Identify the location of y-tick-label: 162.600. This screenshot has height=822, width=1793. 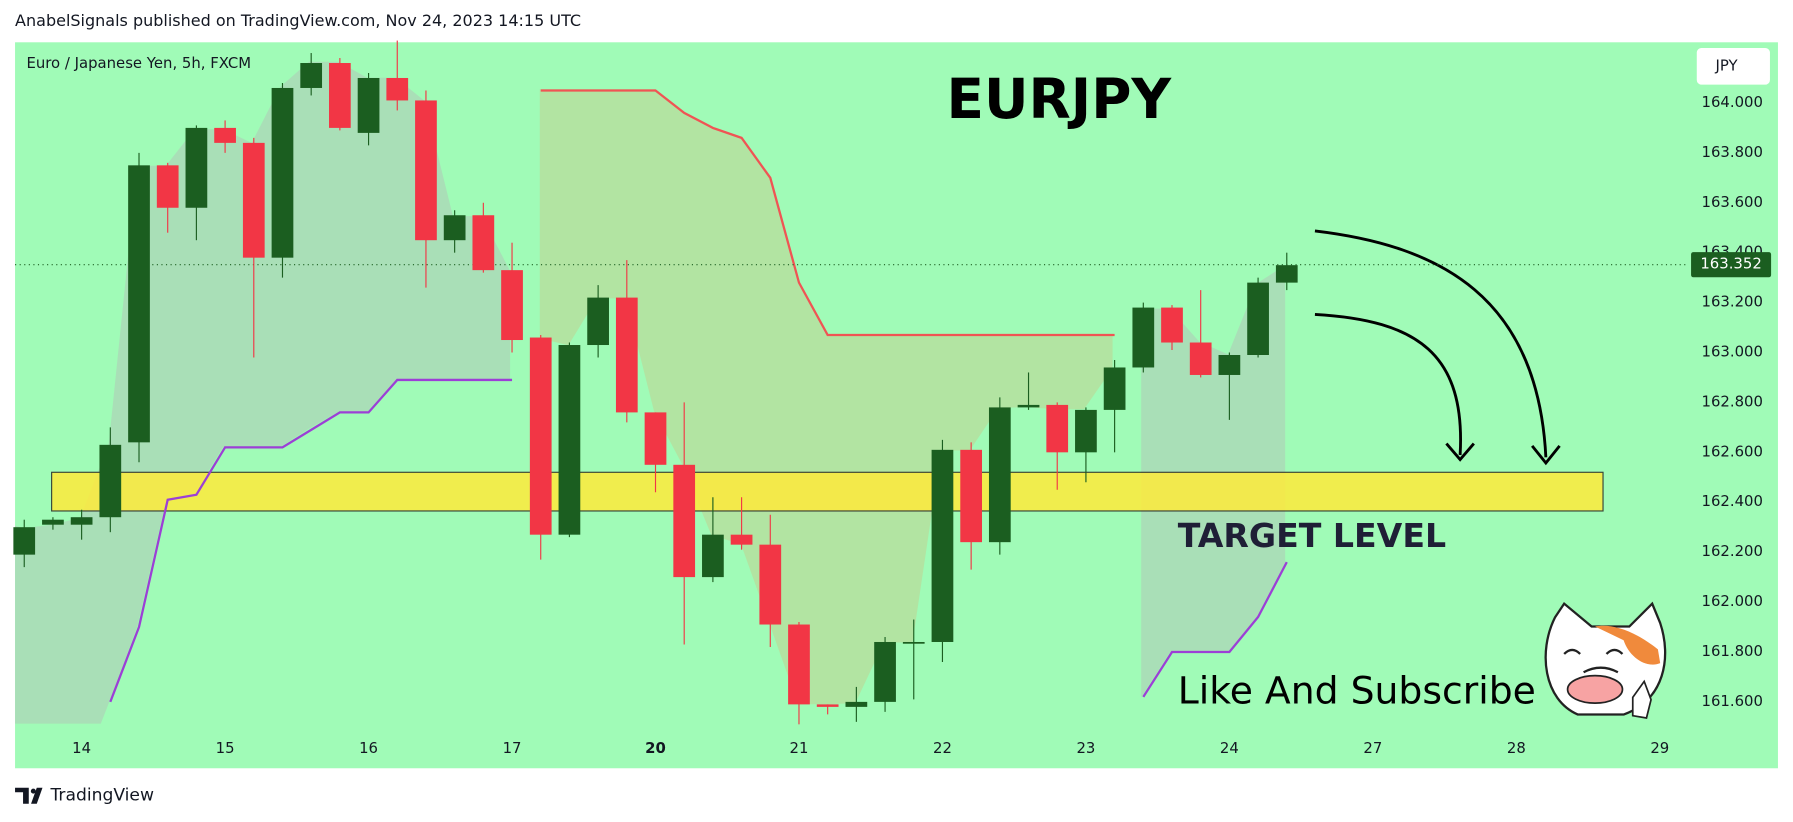
(1731, 451).